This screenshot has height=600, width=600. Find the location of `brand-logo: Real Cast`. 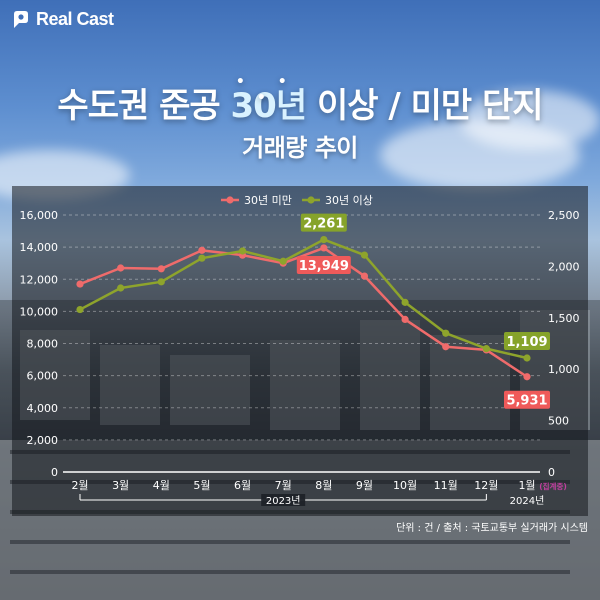

brand-logo: Real Cast is located at coordinates (62, 19).